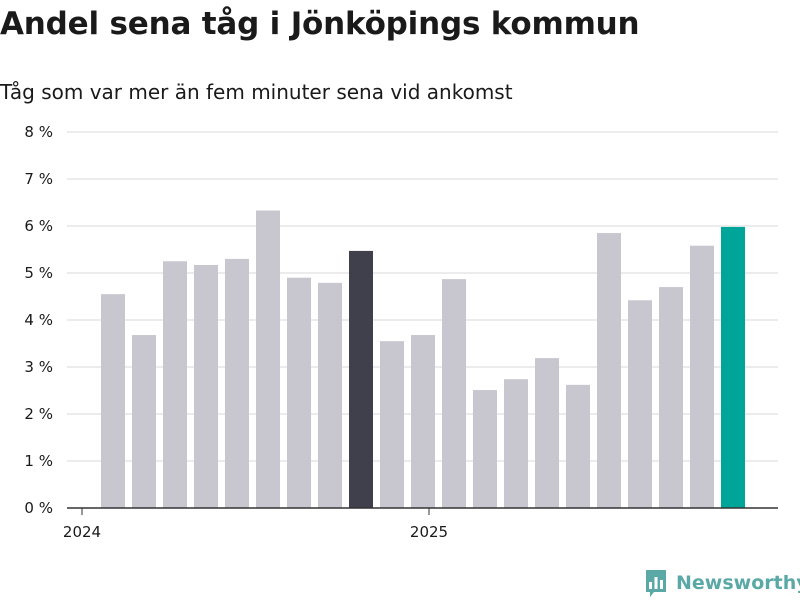 This screenshot has width=800, height=600. What do you see at coordinates (82, 532) in the screenshot?
I see `x-tick-label: 2024` at bounding box center [82, 532].